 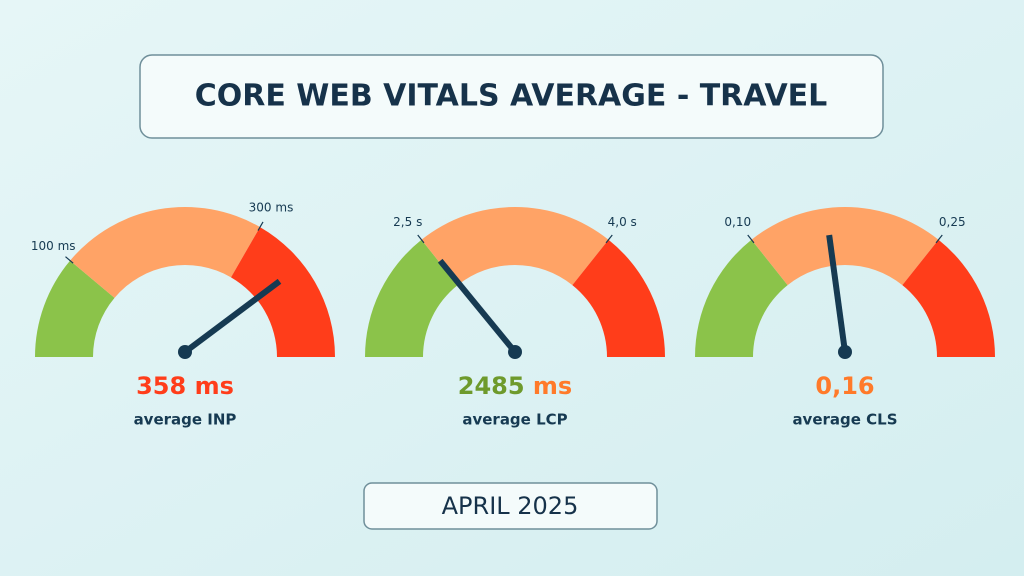 I want to click on title-box, so click(x=511, y=96).